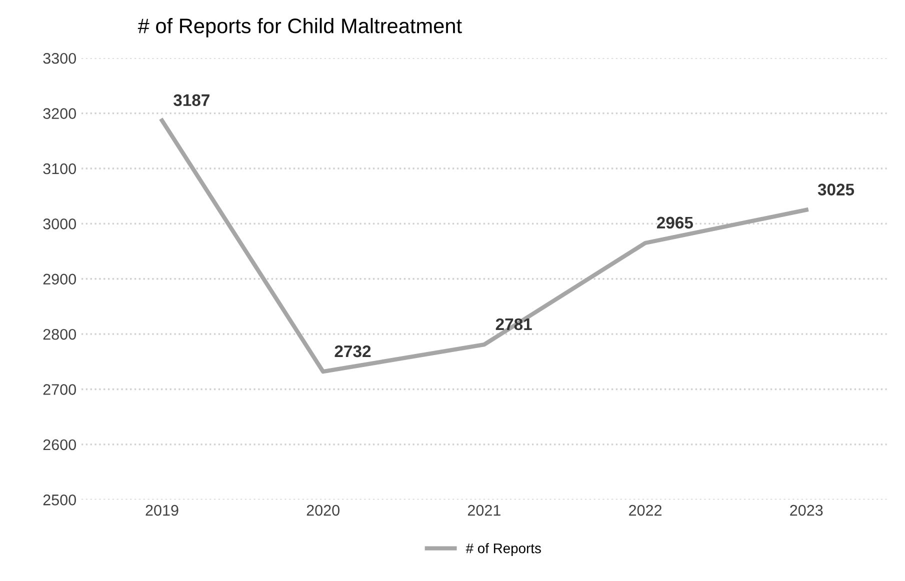  What do you see at coordinates (59, 334) in the screenshot?
I see `y-tick-label: 2800` at bounding box center [59, 334].